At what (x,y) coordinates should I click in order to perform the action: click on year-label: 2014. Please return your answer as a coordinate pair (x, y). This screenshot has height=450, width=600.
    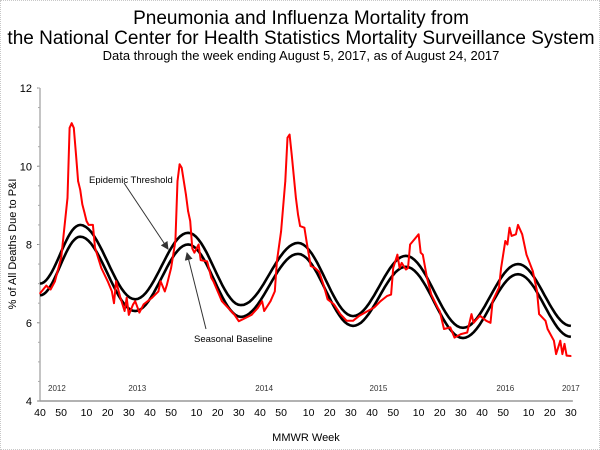
    Looking at the image, I should click on (264, 388).